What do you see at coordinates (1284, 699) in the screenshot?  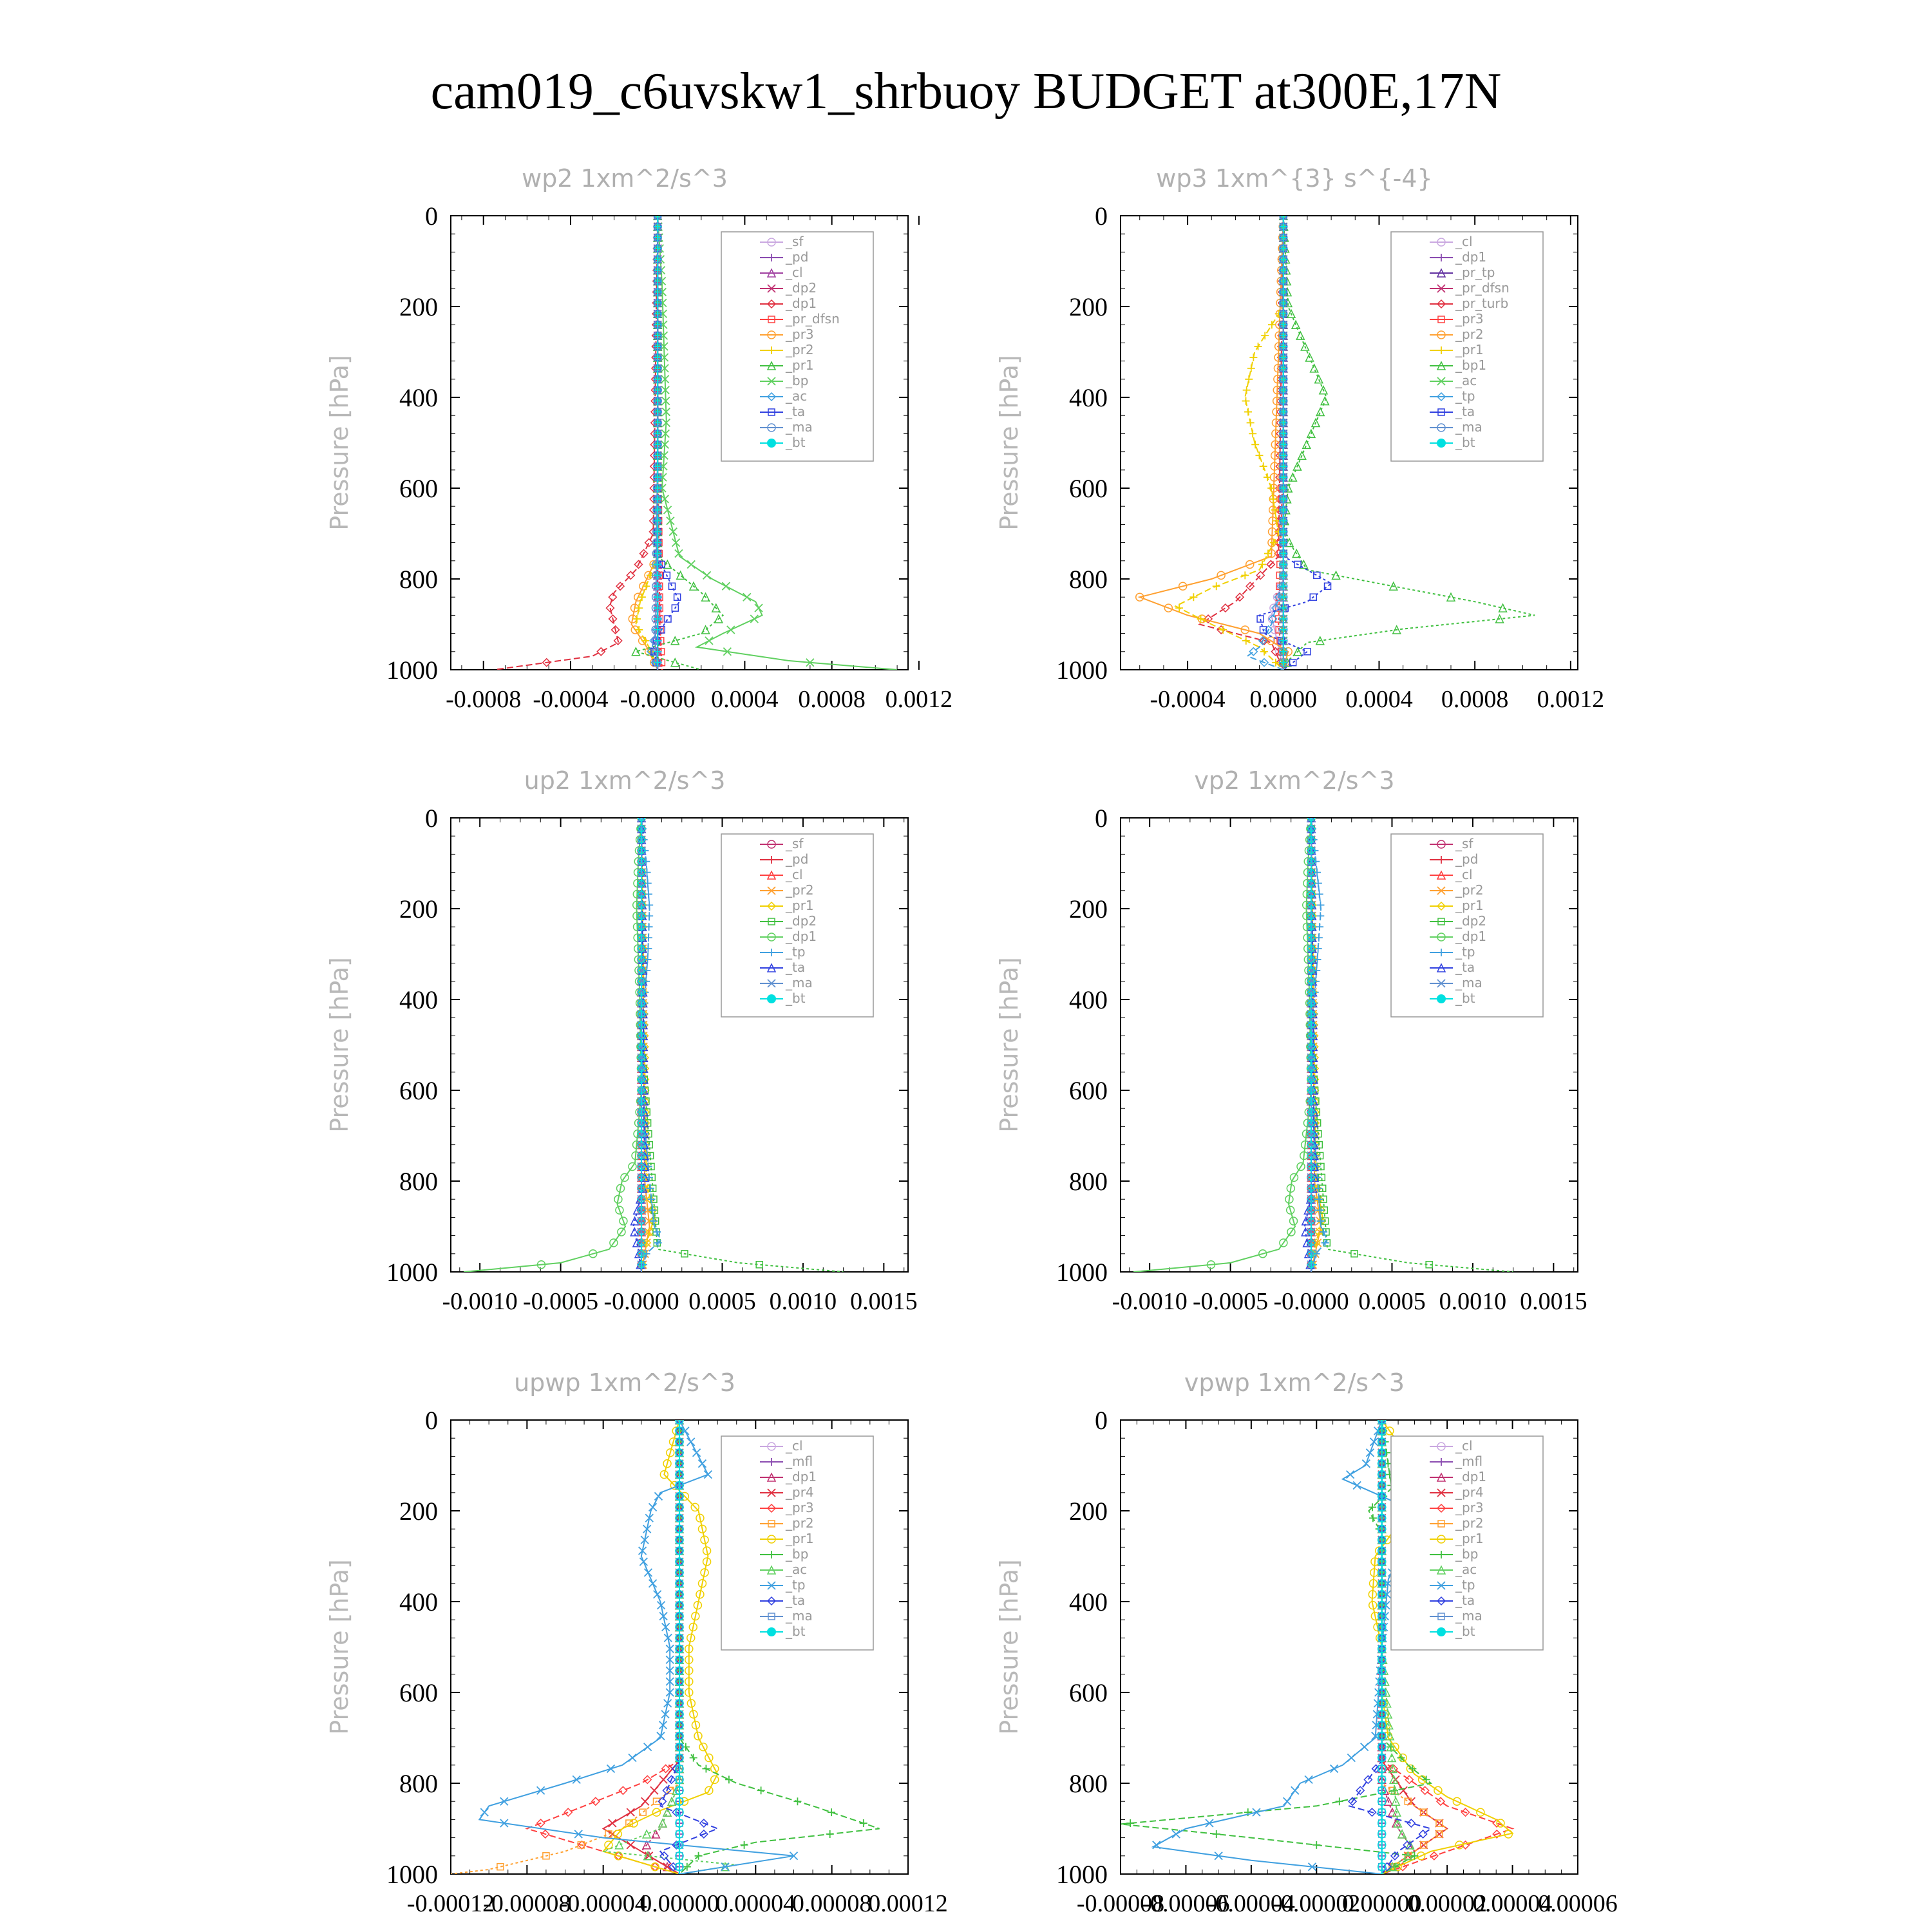 I see `x-tick-label: 0.0000` at bounding box center [1284, 699].